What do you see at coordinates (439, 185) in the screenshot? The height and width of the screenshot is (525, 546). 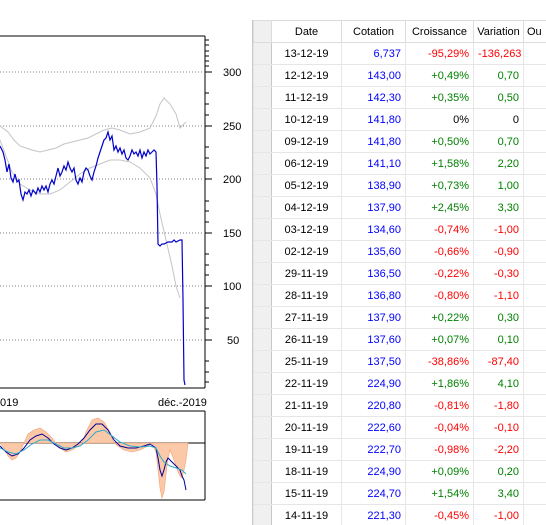 I see `cell-croissance: +0,73%` at bounding box center [439, 185].